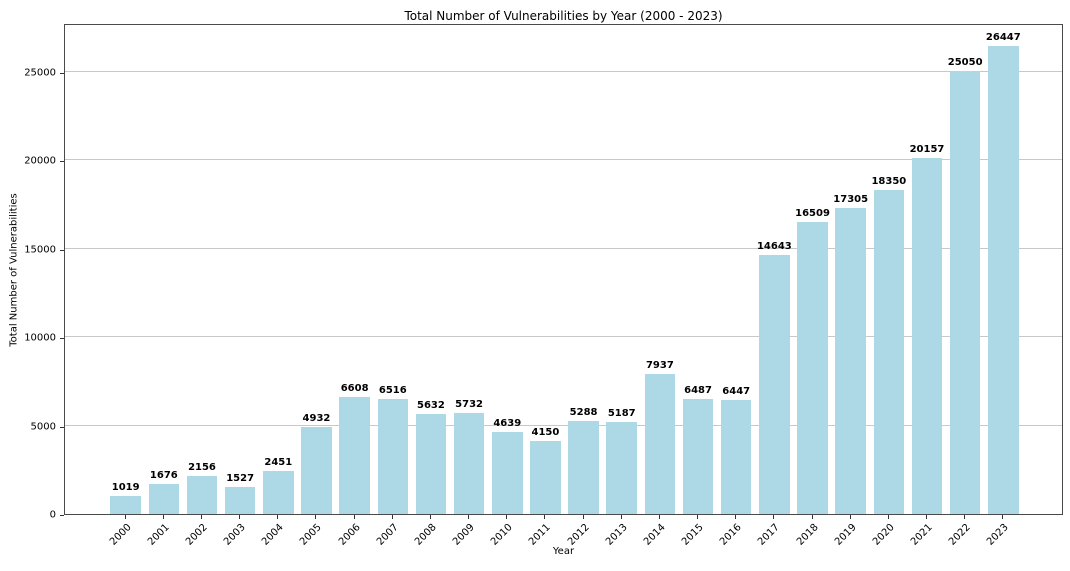 Image resolution: width=1070 pixels, height=571 pixels. What do you see at coordinates (563, 551) in the screenshot?
I see `x-axis-label: Year` at bounding box center [563, 551].